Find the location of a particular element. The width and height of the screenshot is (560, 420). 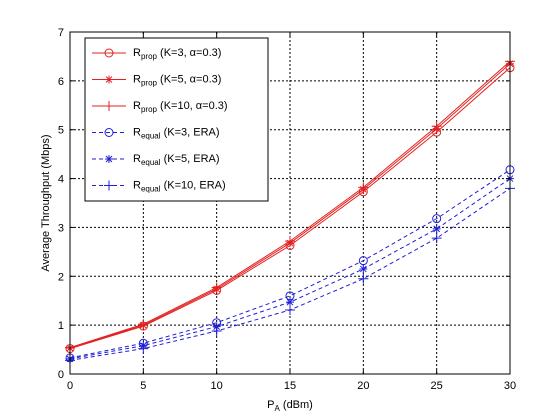

legend-label: Rprop (K=5, α=0.3) is located at coordinates (177, 81).